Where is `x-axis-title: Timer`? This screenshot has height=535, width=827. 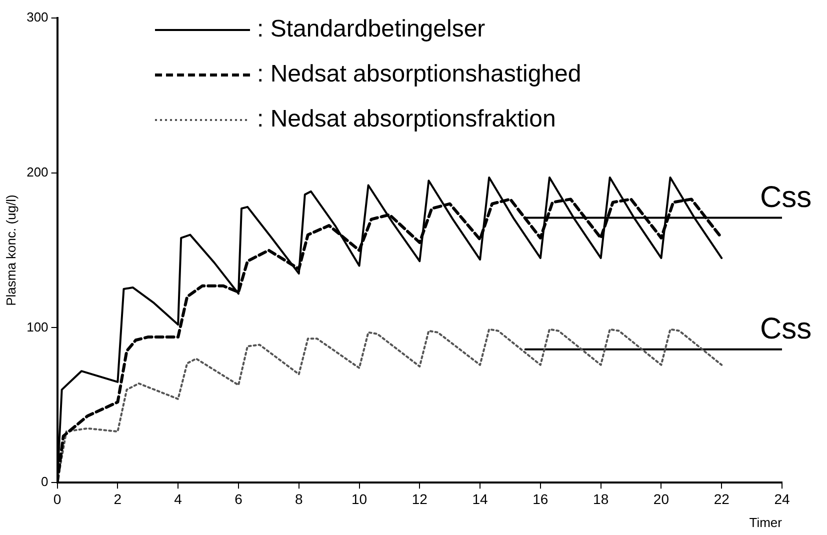
x-axis-title: Timer is located at coordinates (766, 522).